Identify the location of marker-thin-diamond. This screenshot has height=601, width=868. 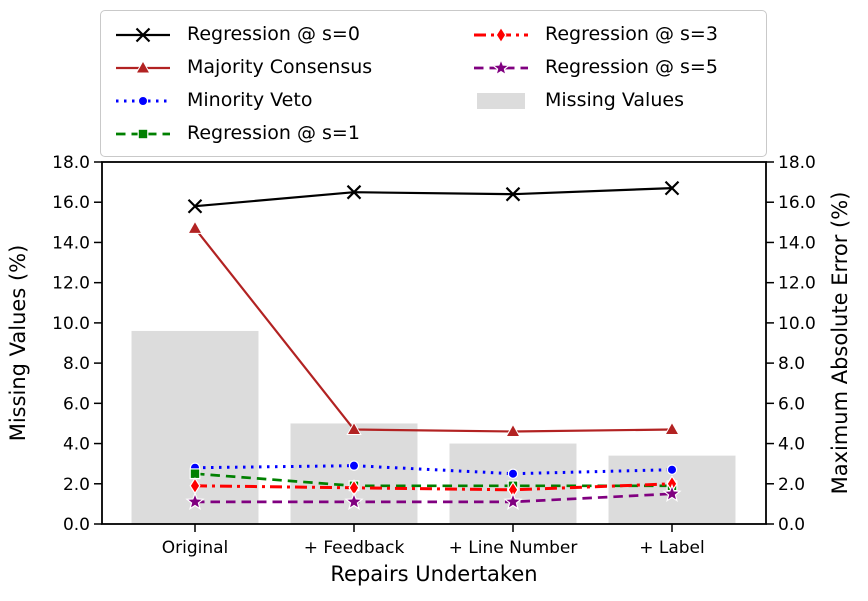
(501, 34).